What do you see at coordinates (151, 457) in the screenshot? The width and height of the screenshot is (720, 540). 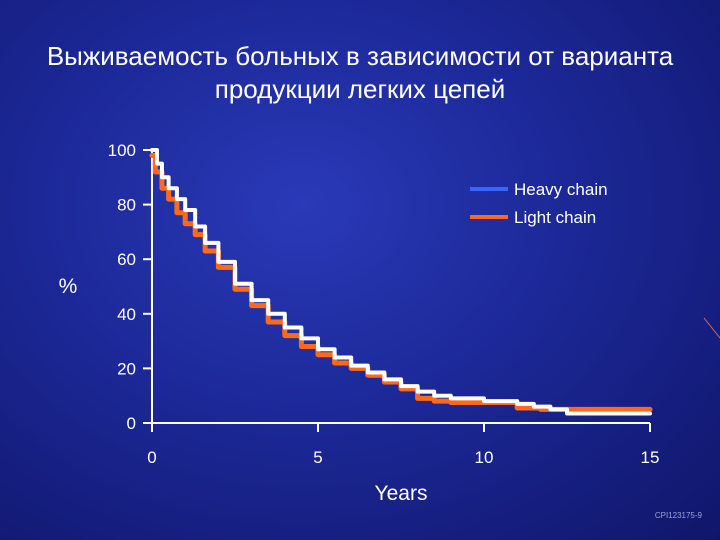 I see `x-tick-label: 0` at bounding box center [151, 457].